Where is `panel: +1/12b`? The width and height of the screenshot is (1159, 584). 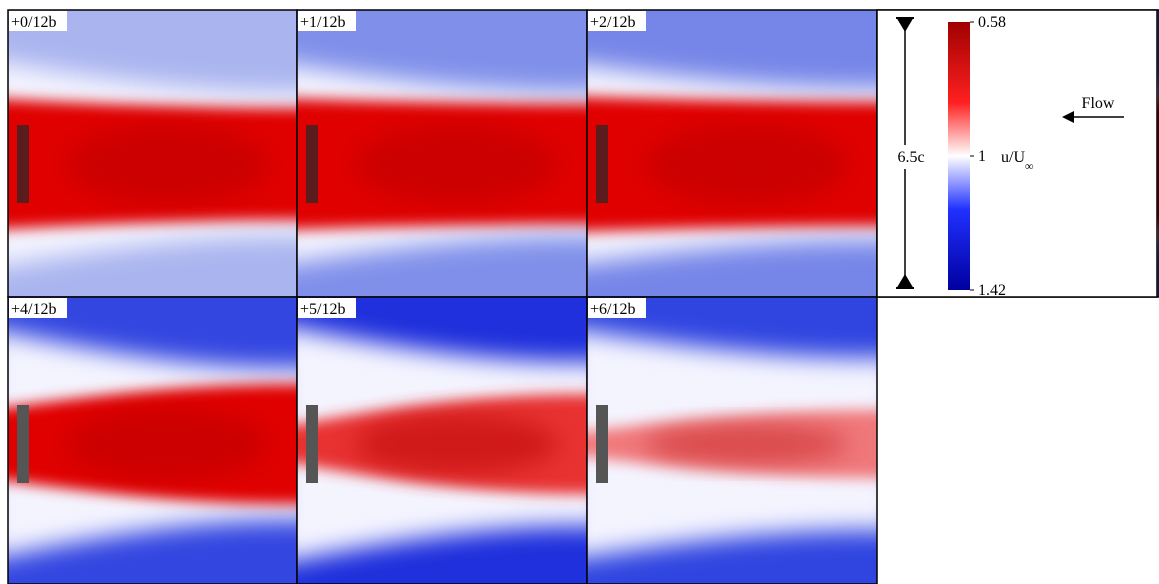
panel: +1/12b is located at coordinates (442, 153).